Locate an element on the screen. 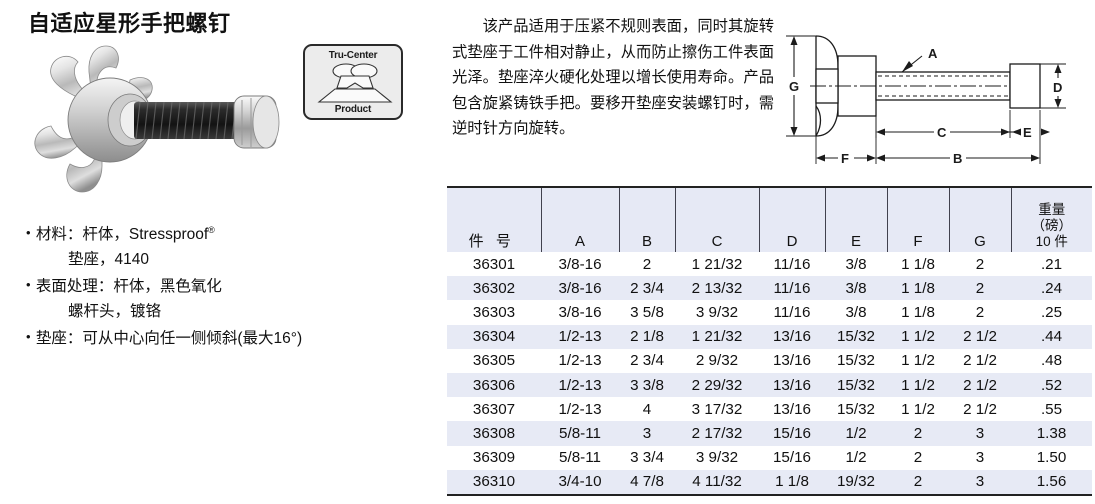  cell-b: 3 5/8 is located at coordinates (647, 312).